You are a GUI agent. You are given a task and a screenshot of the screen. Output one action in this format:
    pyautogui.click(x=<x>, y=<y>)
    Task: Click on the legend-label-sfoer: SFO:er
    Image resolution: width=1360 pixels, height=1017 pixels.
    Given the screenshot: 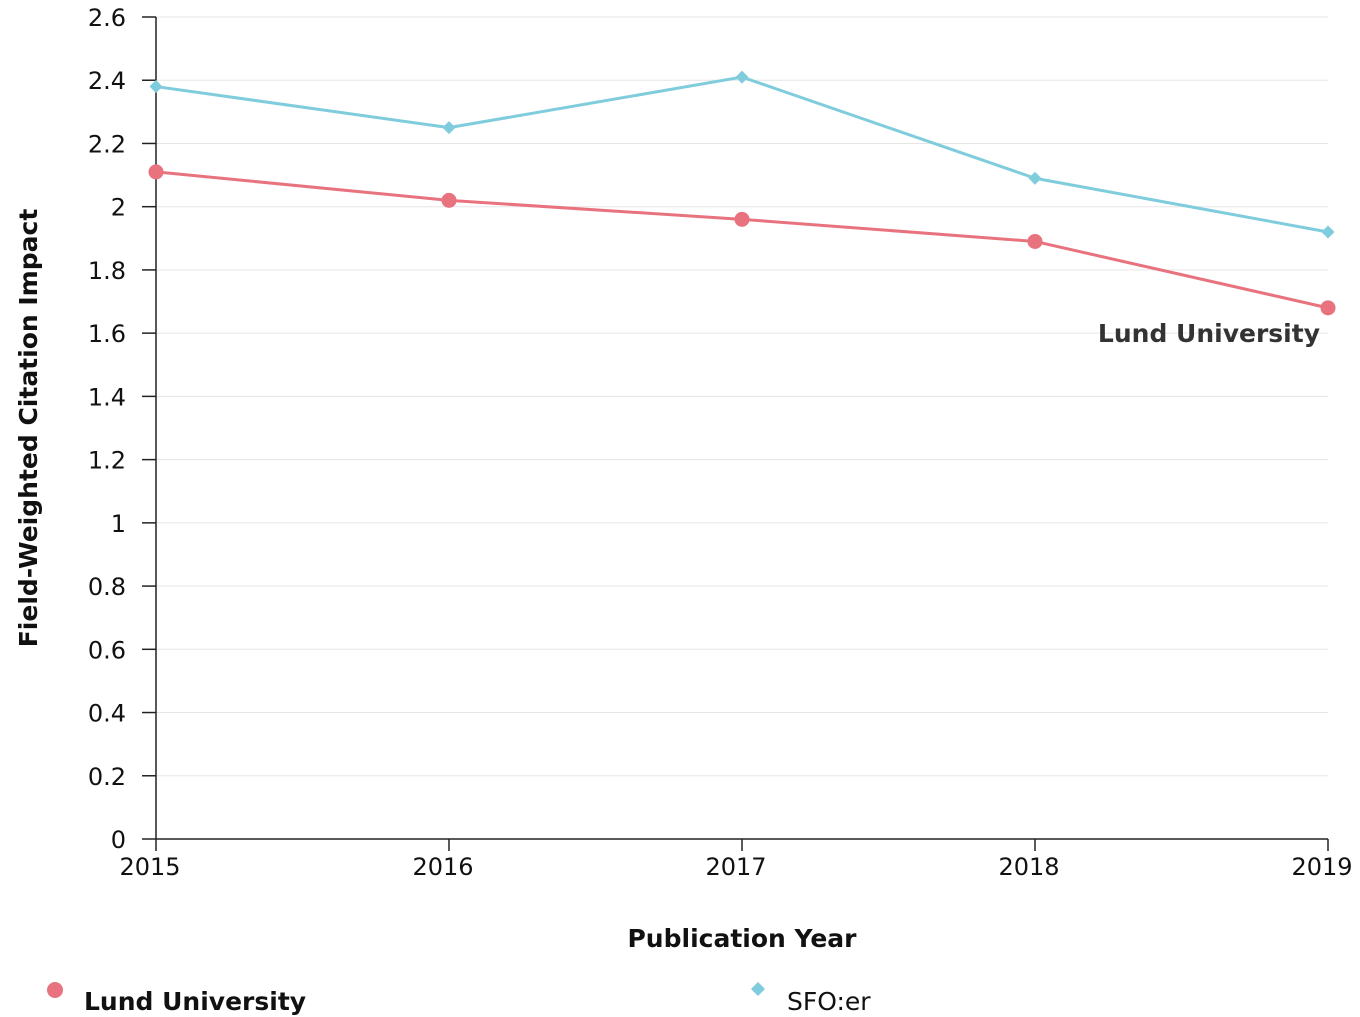 What is the action you would take?
    pyautogui.click(x=829, y=1001)
    